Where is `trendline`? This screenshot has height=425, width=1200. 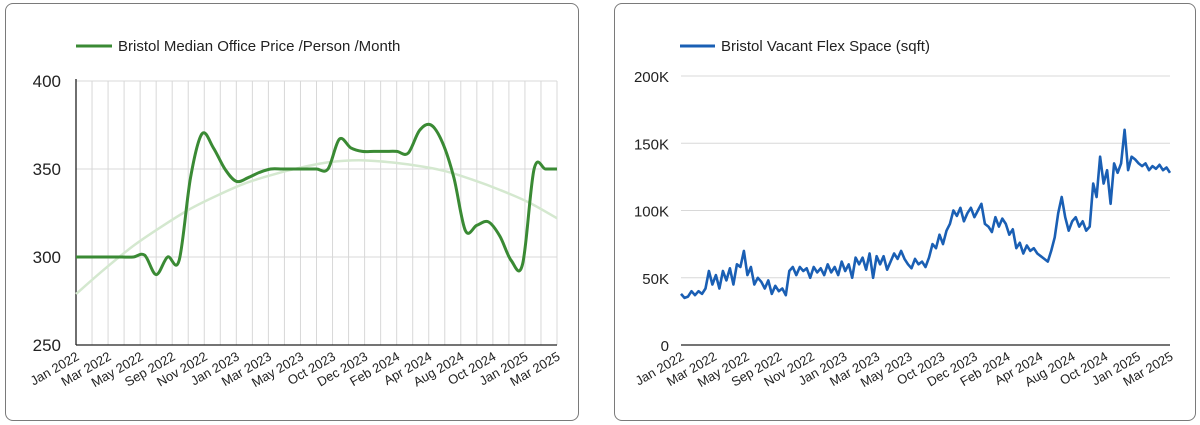
trendline is located at coordinates (316, 226).